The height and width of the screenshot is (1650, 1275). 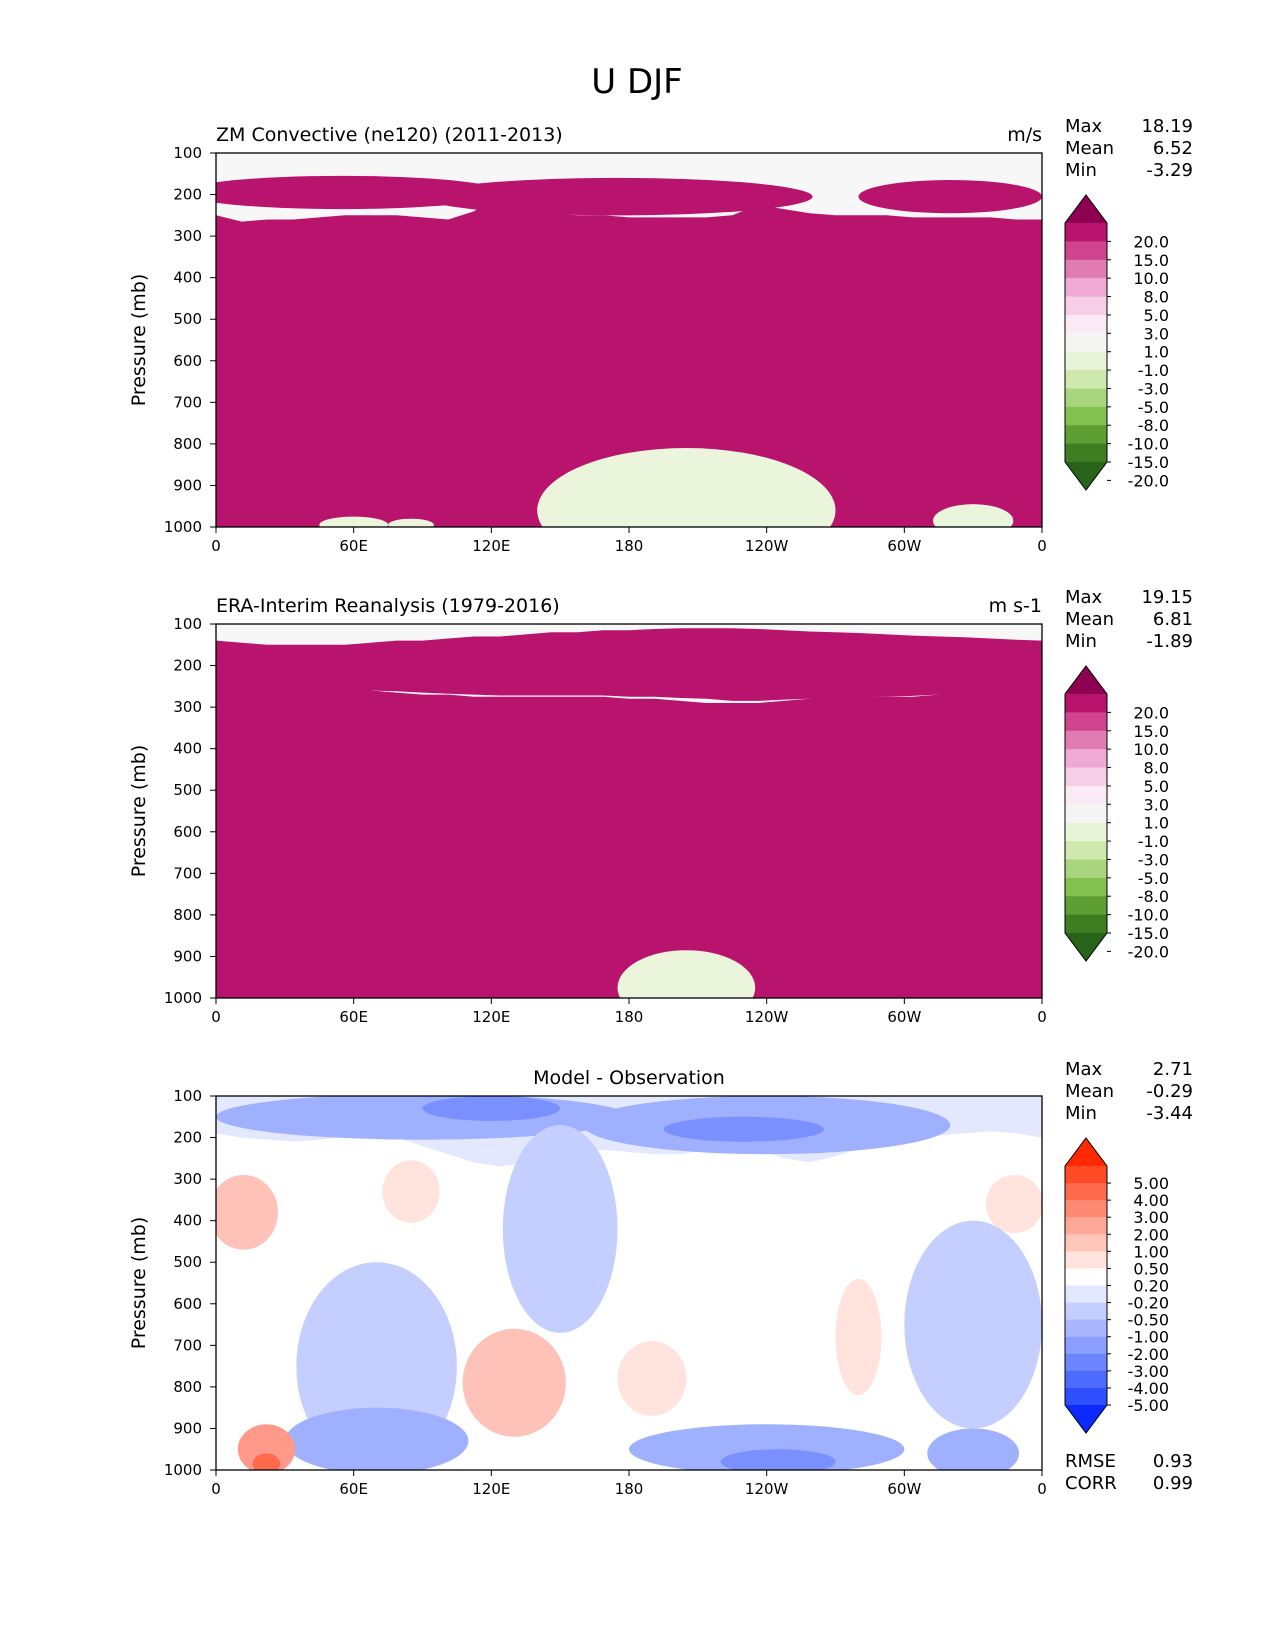 I want to click on stat-label-corr: CORR, so click(x=1091, y=1483).